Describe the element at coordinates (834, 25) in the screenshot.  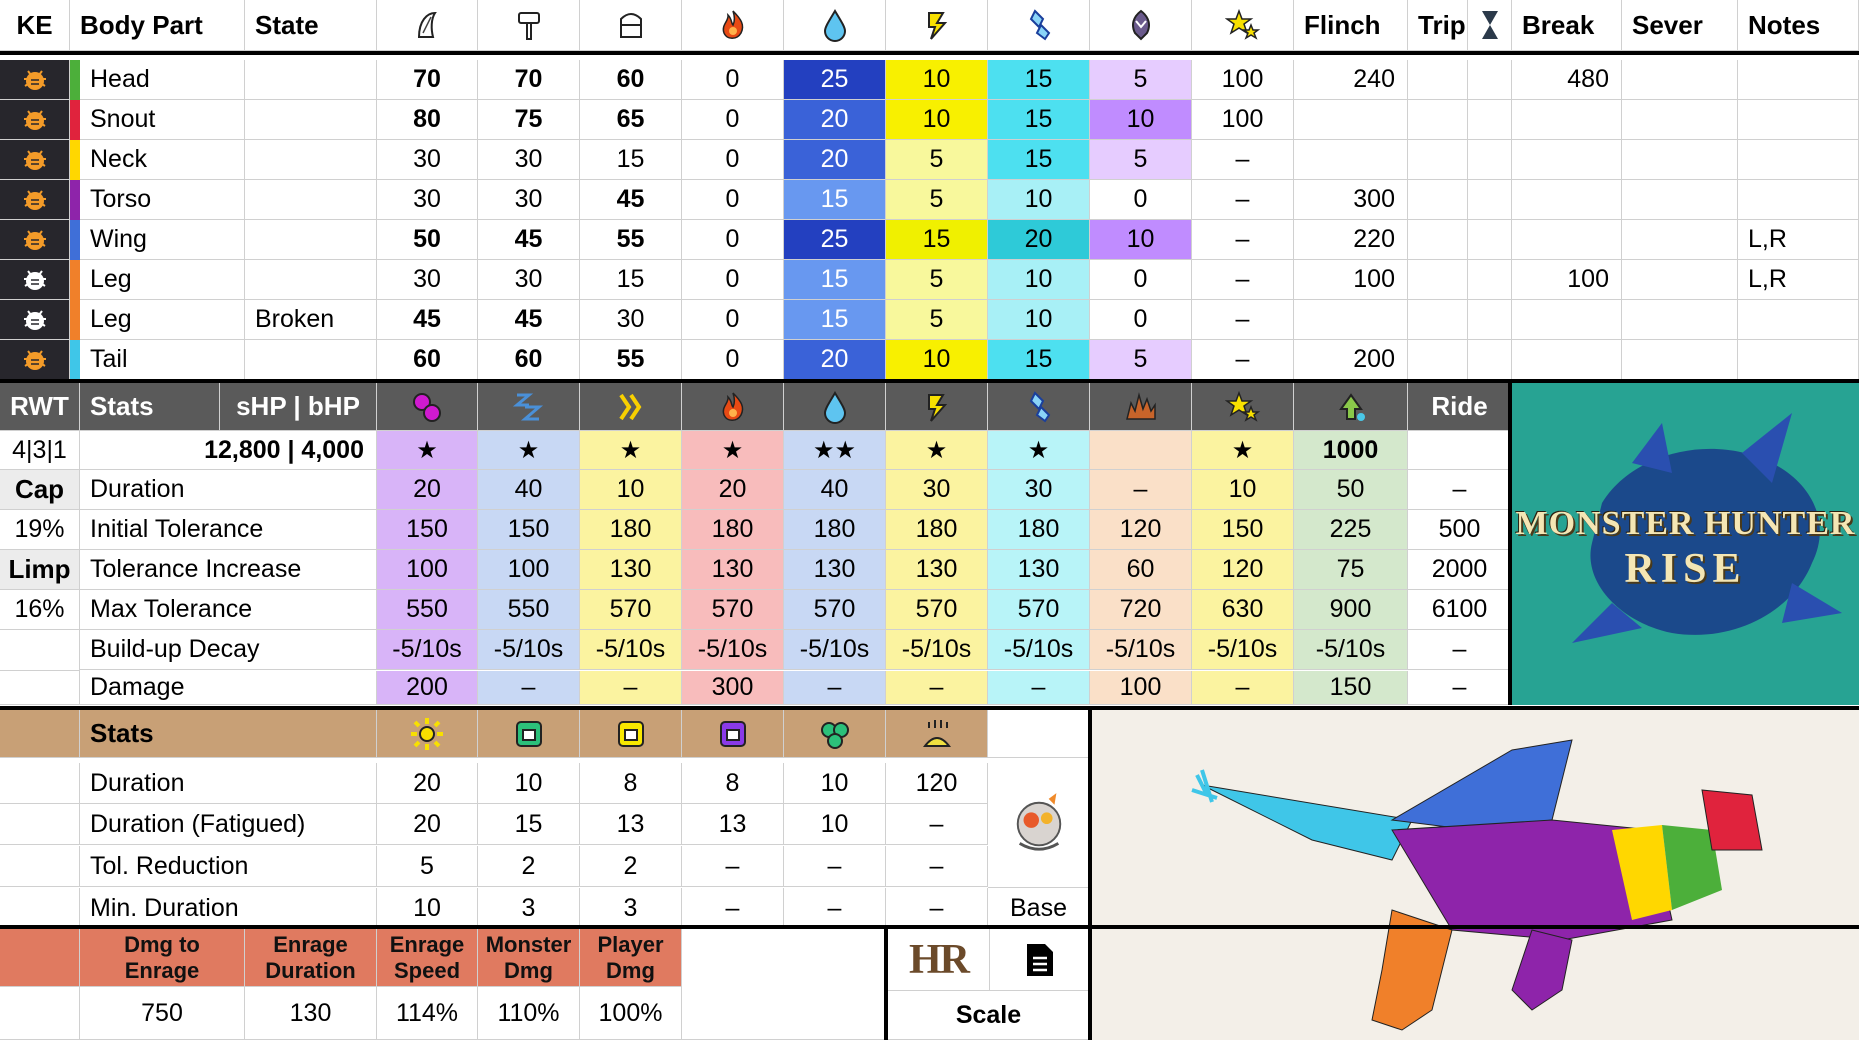
I see `water-icon` at that location.